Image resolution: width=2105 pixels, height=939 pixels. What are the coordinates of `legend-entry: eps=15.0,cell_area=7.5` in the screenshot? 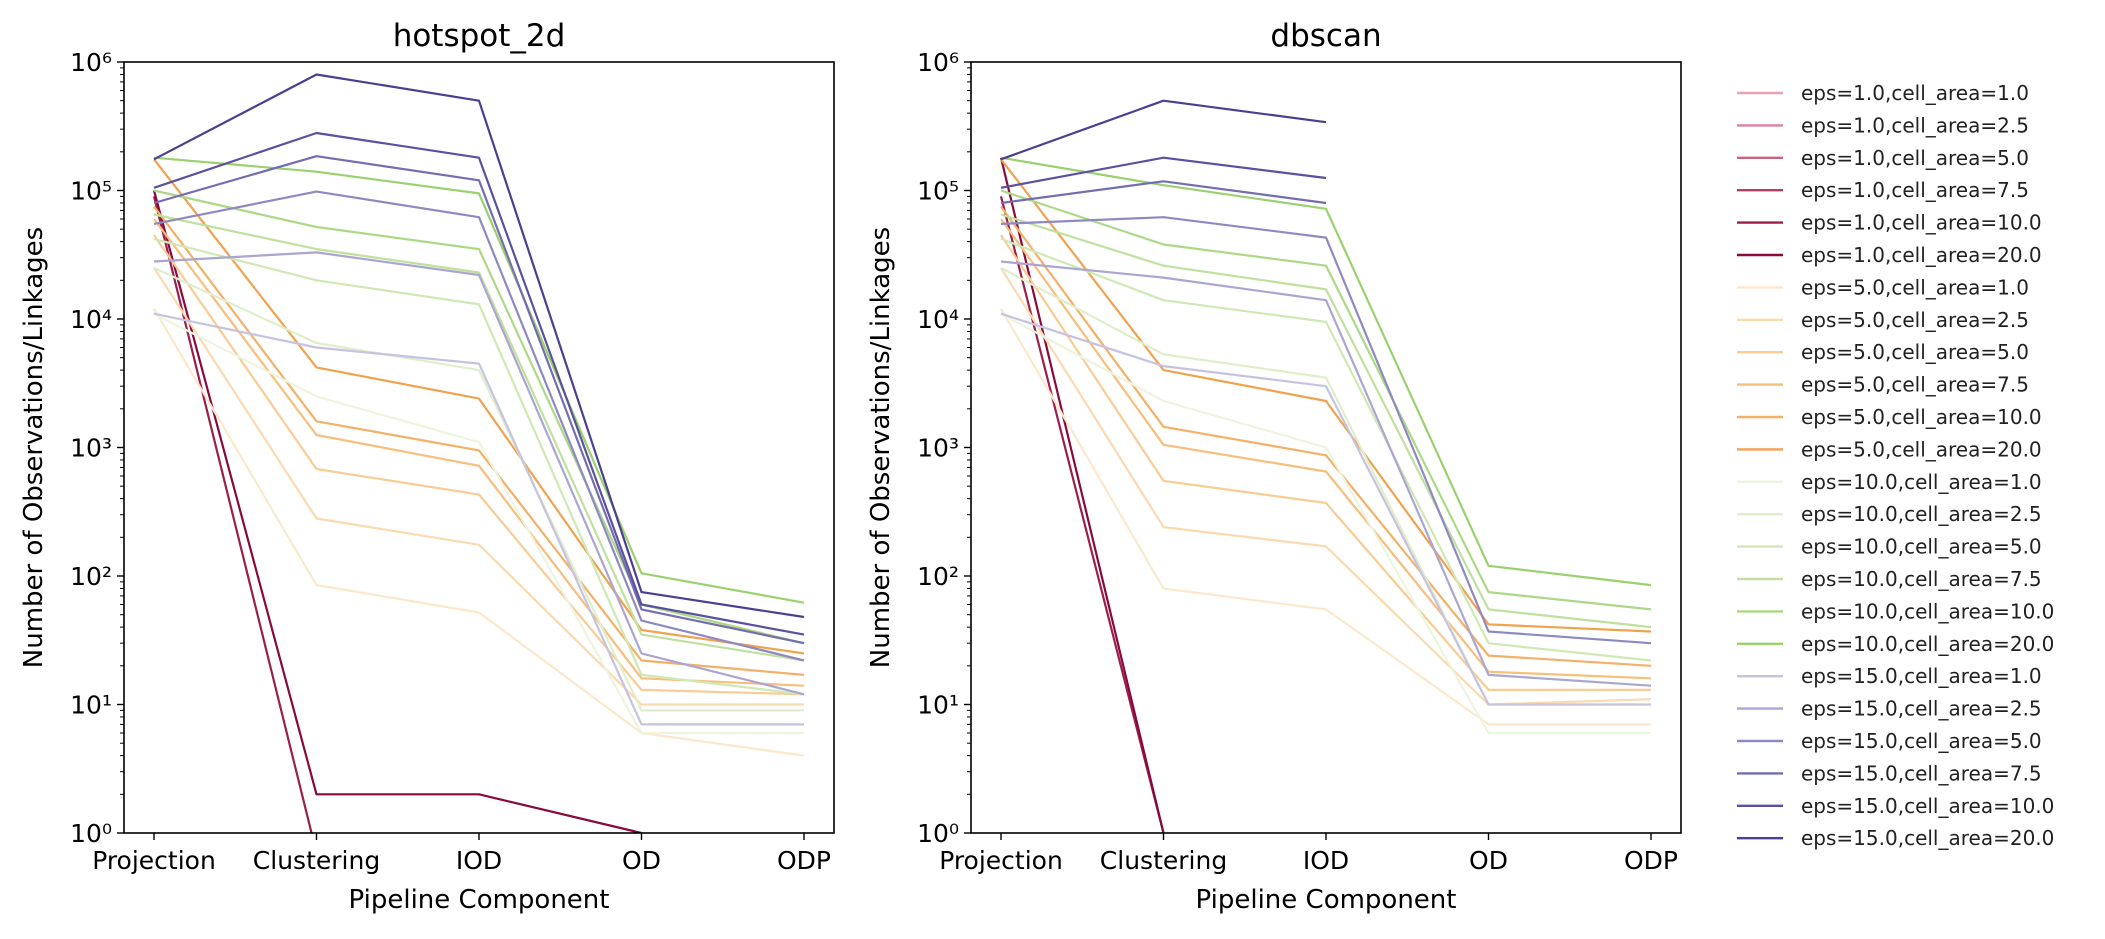 It's located at (1921, 773).